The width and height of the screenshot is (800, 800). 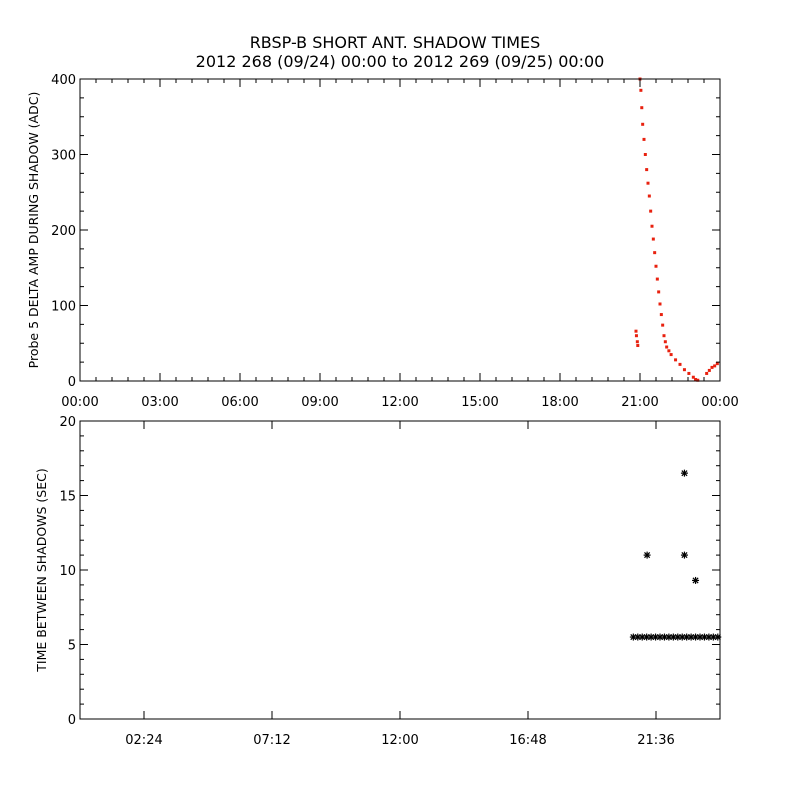 What do you see at coordinates (72, 720) in the screenshot?
I see `bottom-y-tick-label: 0` at bounding box center [72, 720].